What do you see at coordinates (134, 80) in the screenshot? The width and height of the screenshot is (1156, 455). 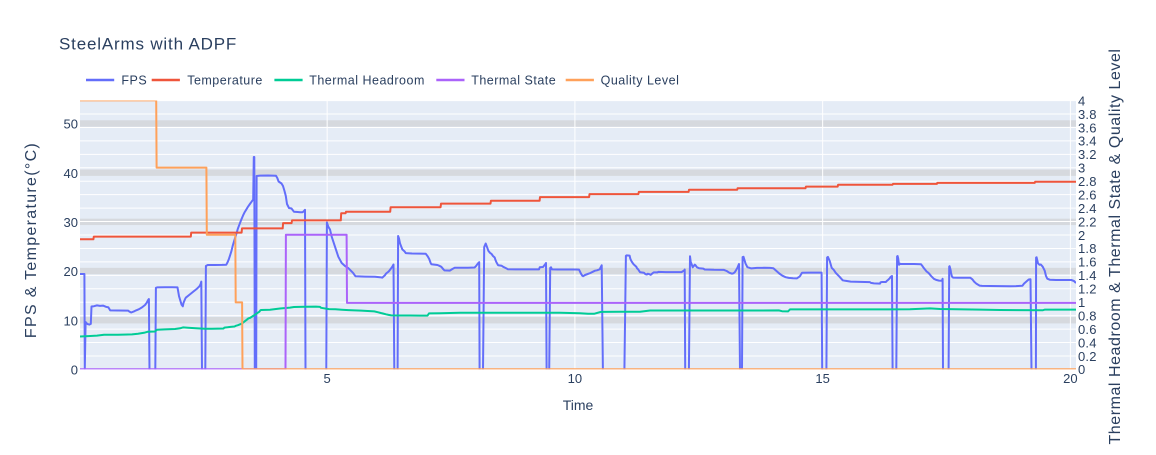 I see `svg-text: FPS` at bounding box center [134, 80].